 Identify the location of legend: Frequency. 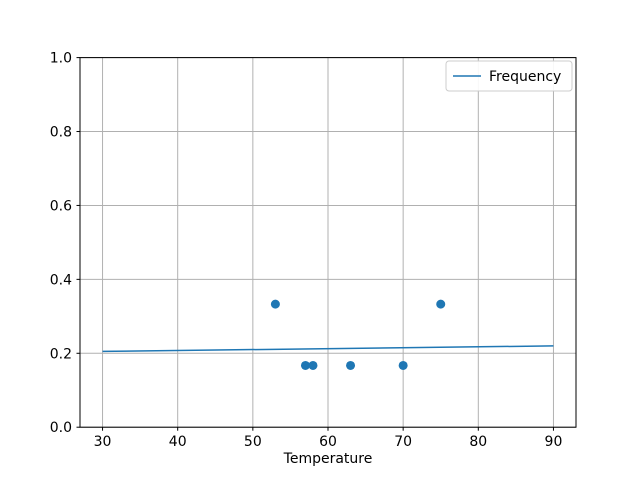
(509, 76).